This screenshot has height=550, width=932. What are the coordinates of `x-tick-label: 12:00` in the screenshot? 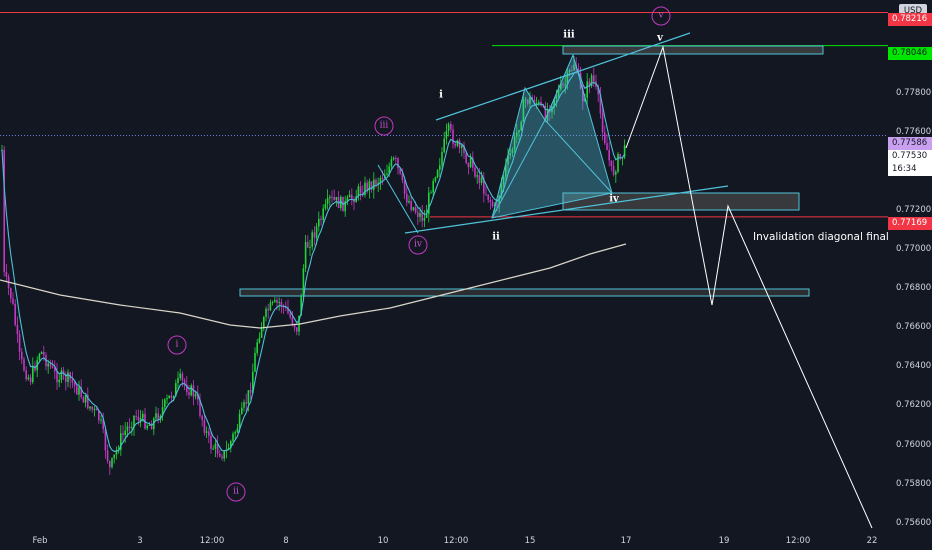 It's located at (456, 541).